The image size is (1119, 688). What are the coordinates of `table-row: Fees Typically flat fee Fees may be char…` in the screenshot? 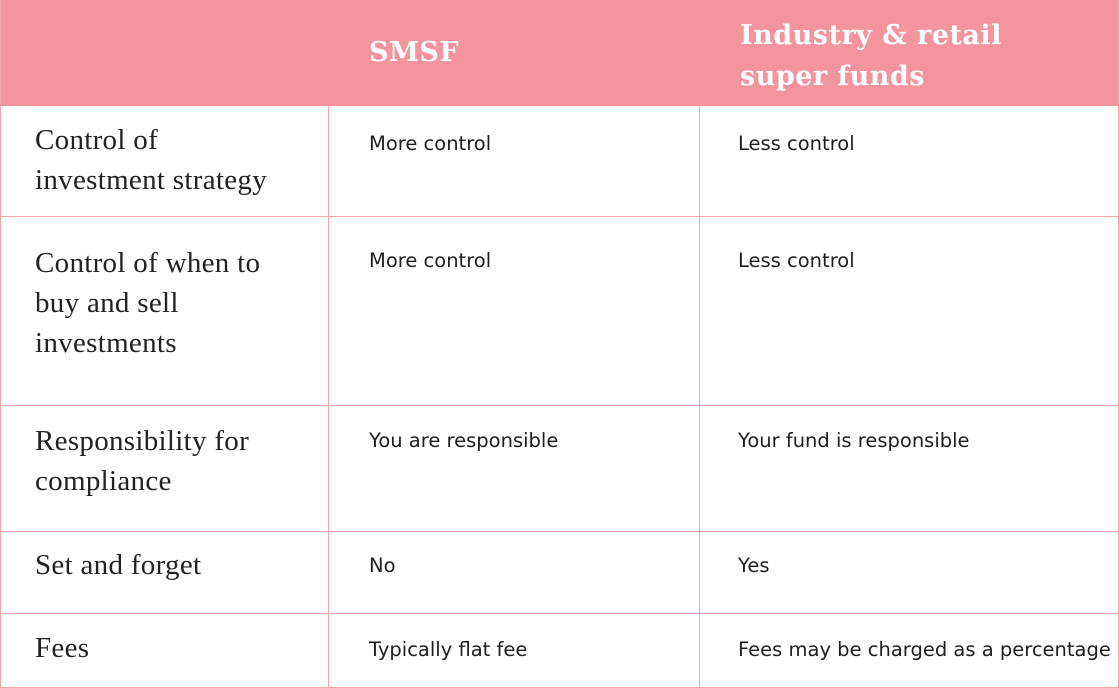 It's located at (559, 651).